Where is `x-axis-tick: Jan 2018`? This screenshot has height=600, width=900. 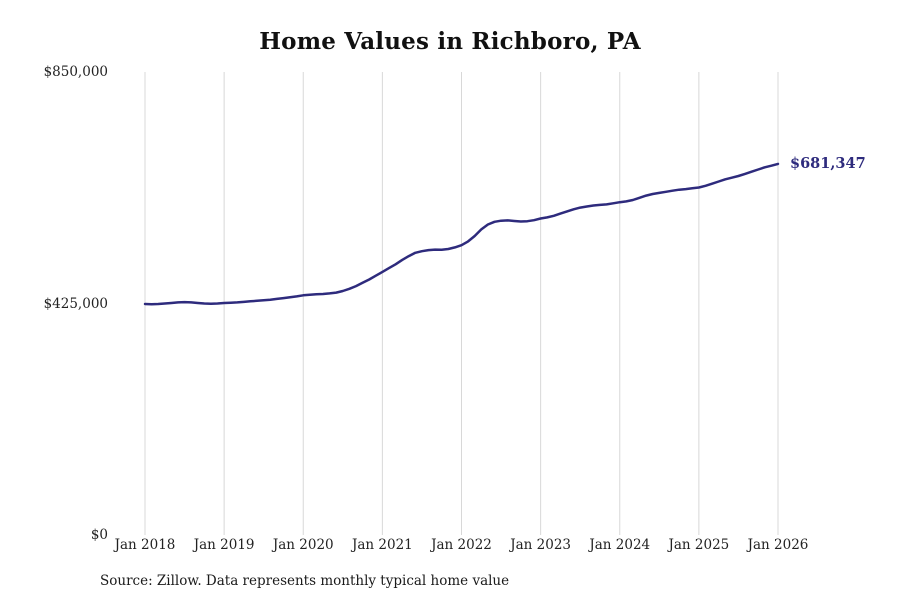
x-axis-tick: Jan 2018 is located at coordinates (145, 545).